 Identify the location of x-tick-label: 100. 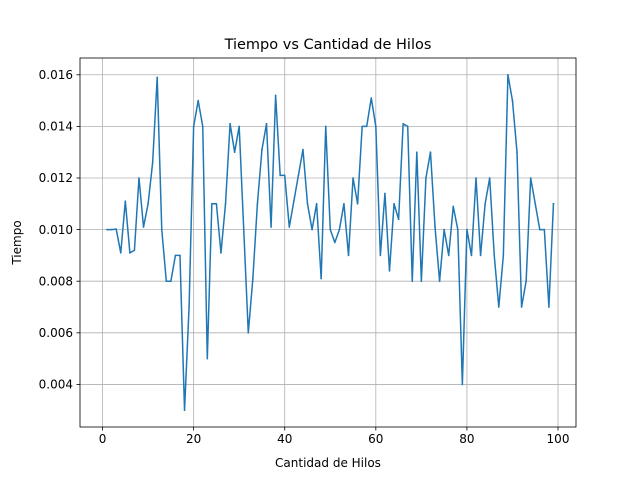
(558, 439).